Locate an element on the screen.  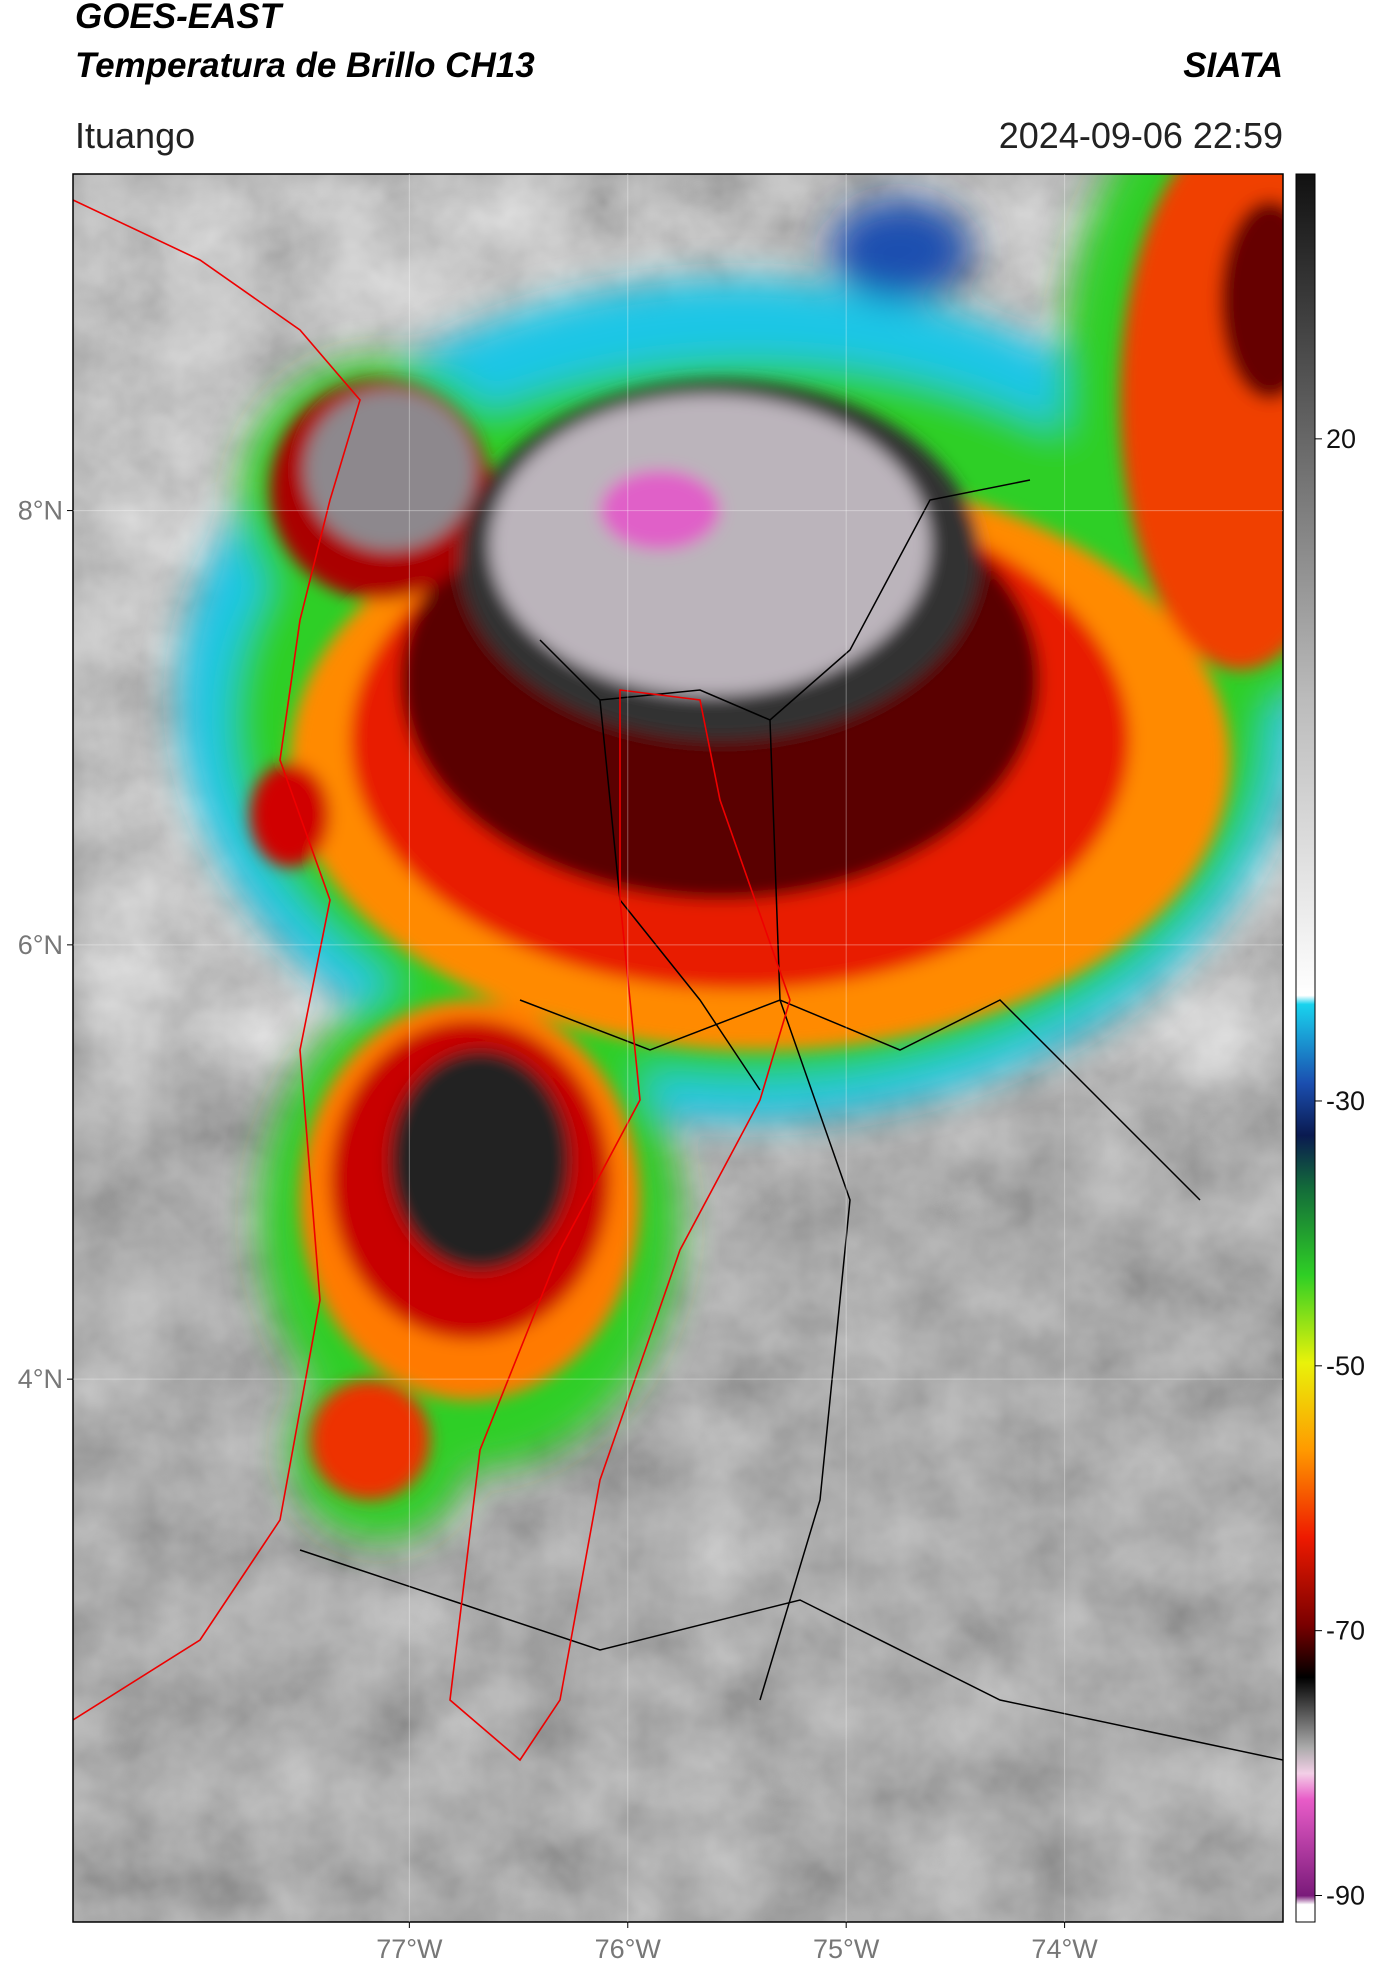
colorbar-tick-label: -30 is located at coordinates (1345, 1101).